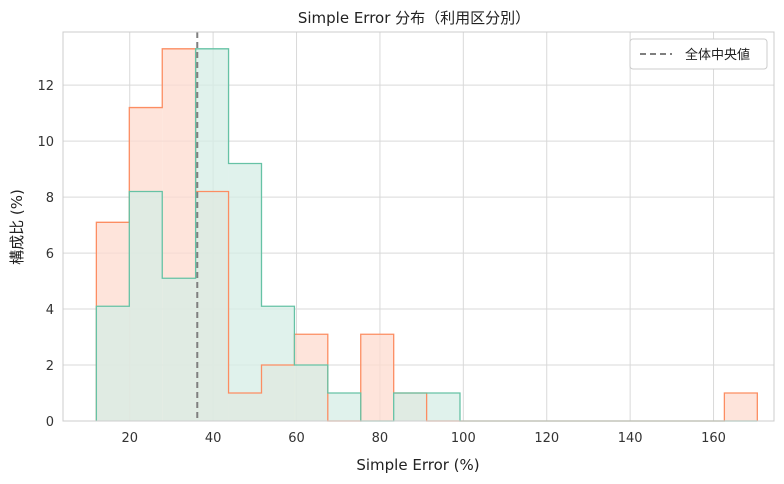 This screenshot has height=484, width=784. I want to click on y-tick-label: 4, so click(50, 310).